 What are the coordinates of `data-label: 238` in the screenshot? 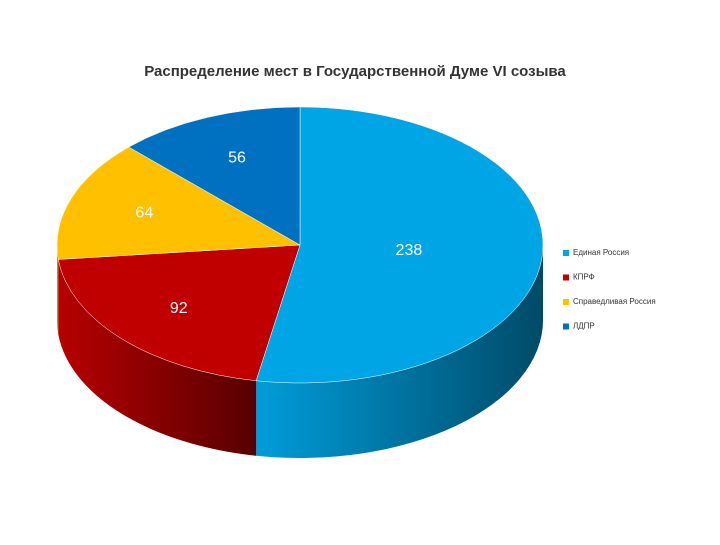 It's located at (409, 250).